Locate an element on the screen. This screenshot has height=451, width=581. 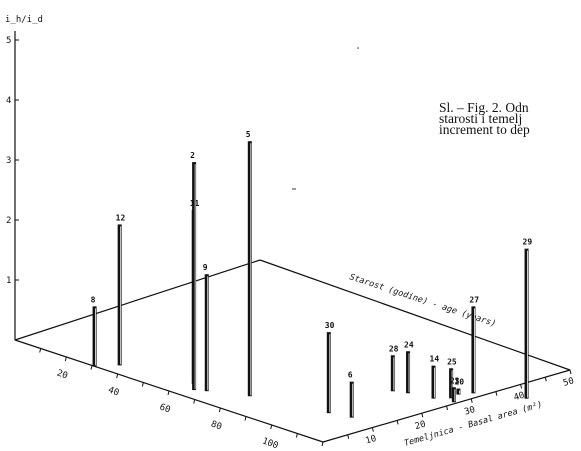
age-tick-label: 100 is located at coordinates (270, 443).